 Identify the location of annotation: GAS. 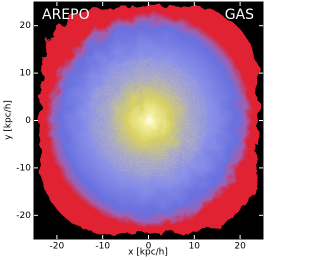
(239, 15).